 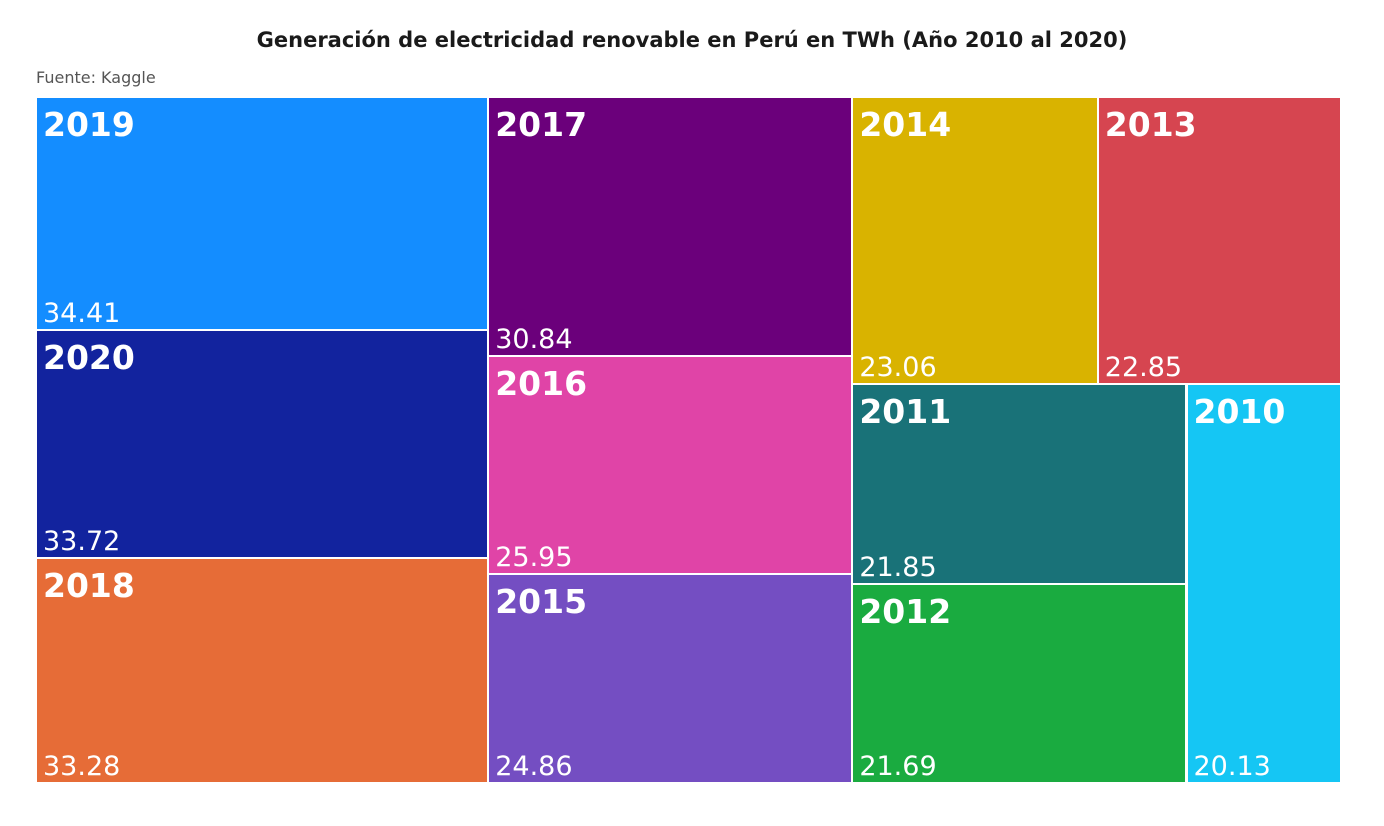 I want to click on tile-year-label: 2015, so click(x=541, y=602).